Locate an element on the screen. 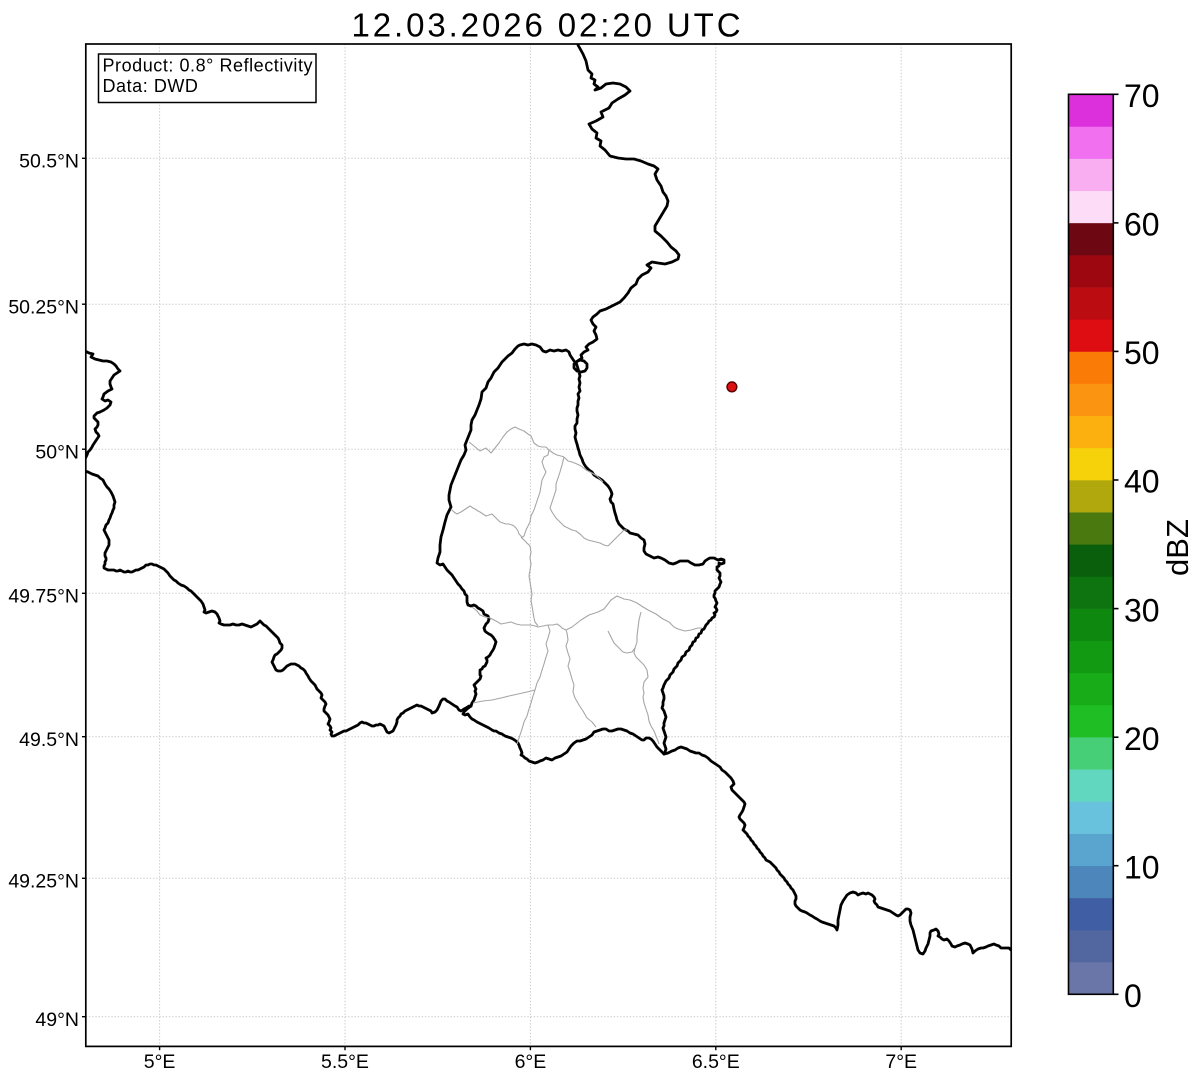 Image resolution: width=1202 pixels, height=1081 pixels. svg-text: 12.03.2026 02:20 UTC is located at coordinates (548, 25).